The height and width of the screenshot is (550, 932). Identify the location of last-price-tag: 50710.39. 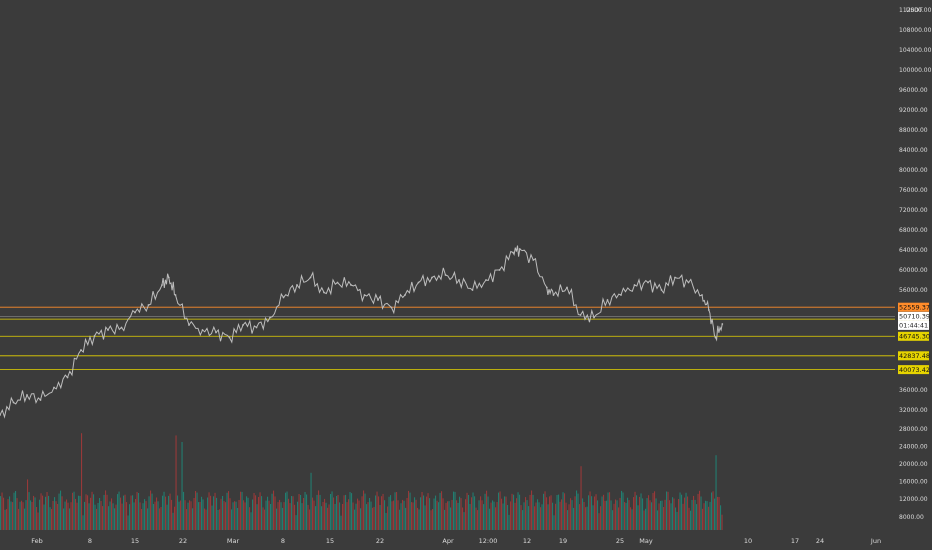
(914, 317).